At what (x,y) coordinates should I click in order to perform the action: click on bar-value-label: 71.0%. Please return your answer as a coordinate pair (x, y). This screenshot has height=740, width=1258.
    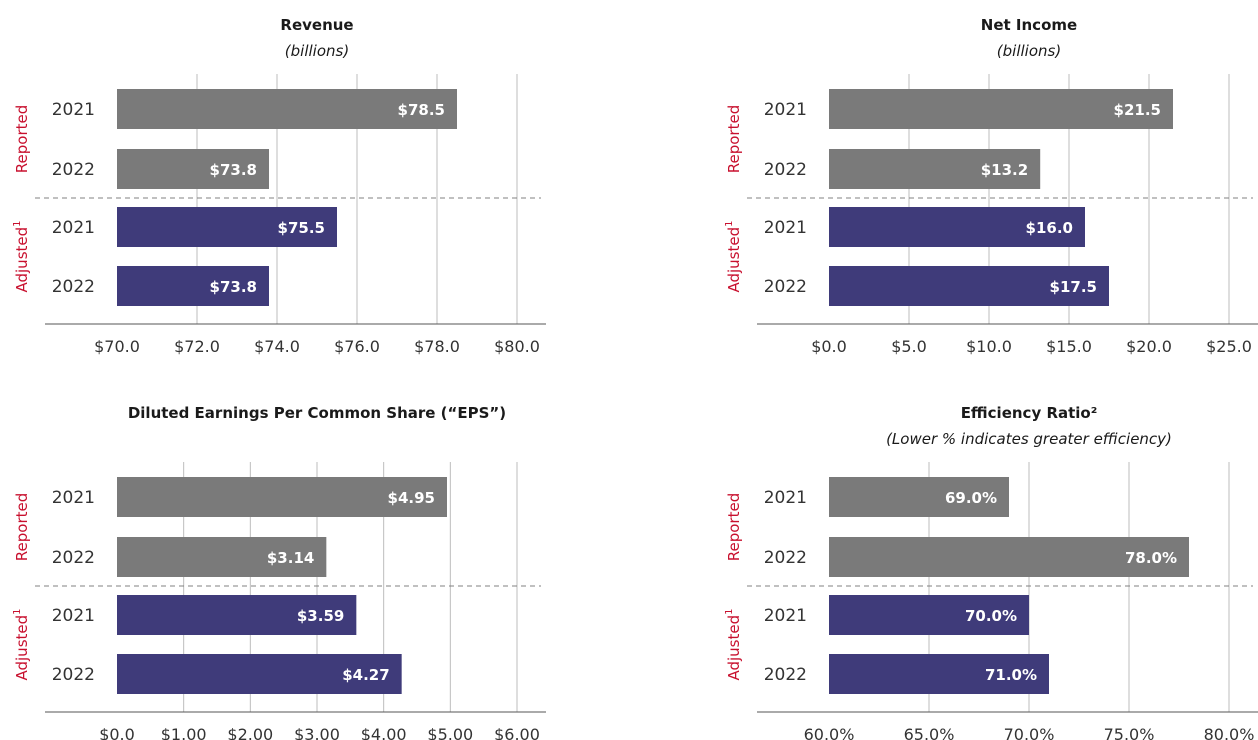
    Looking at the image, I should click on (1011, 675).